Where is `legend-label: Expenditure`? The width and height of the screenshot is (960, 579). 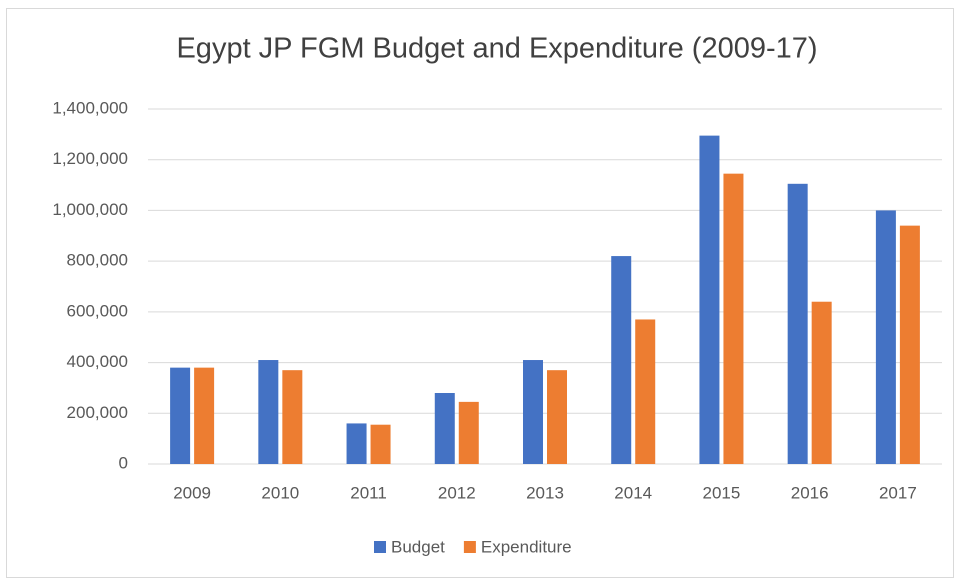 legend-label: Expenditure is located at coordinates (526, 546).